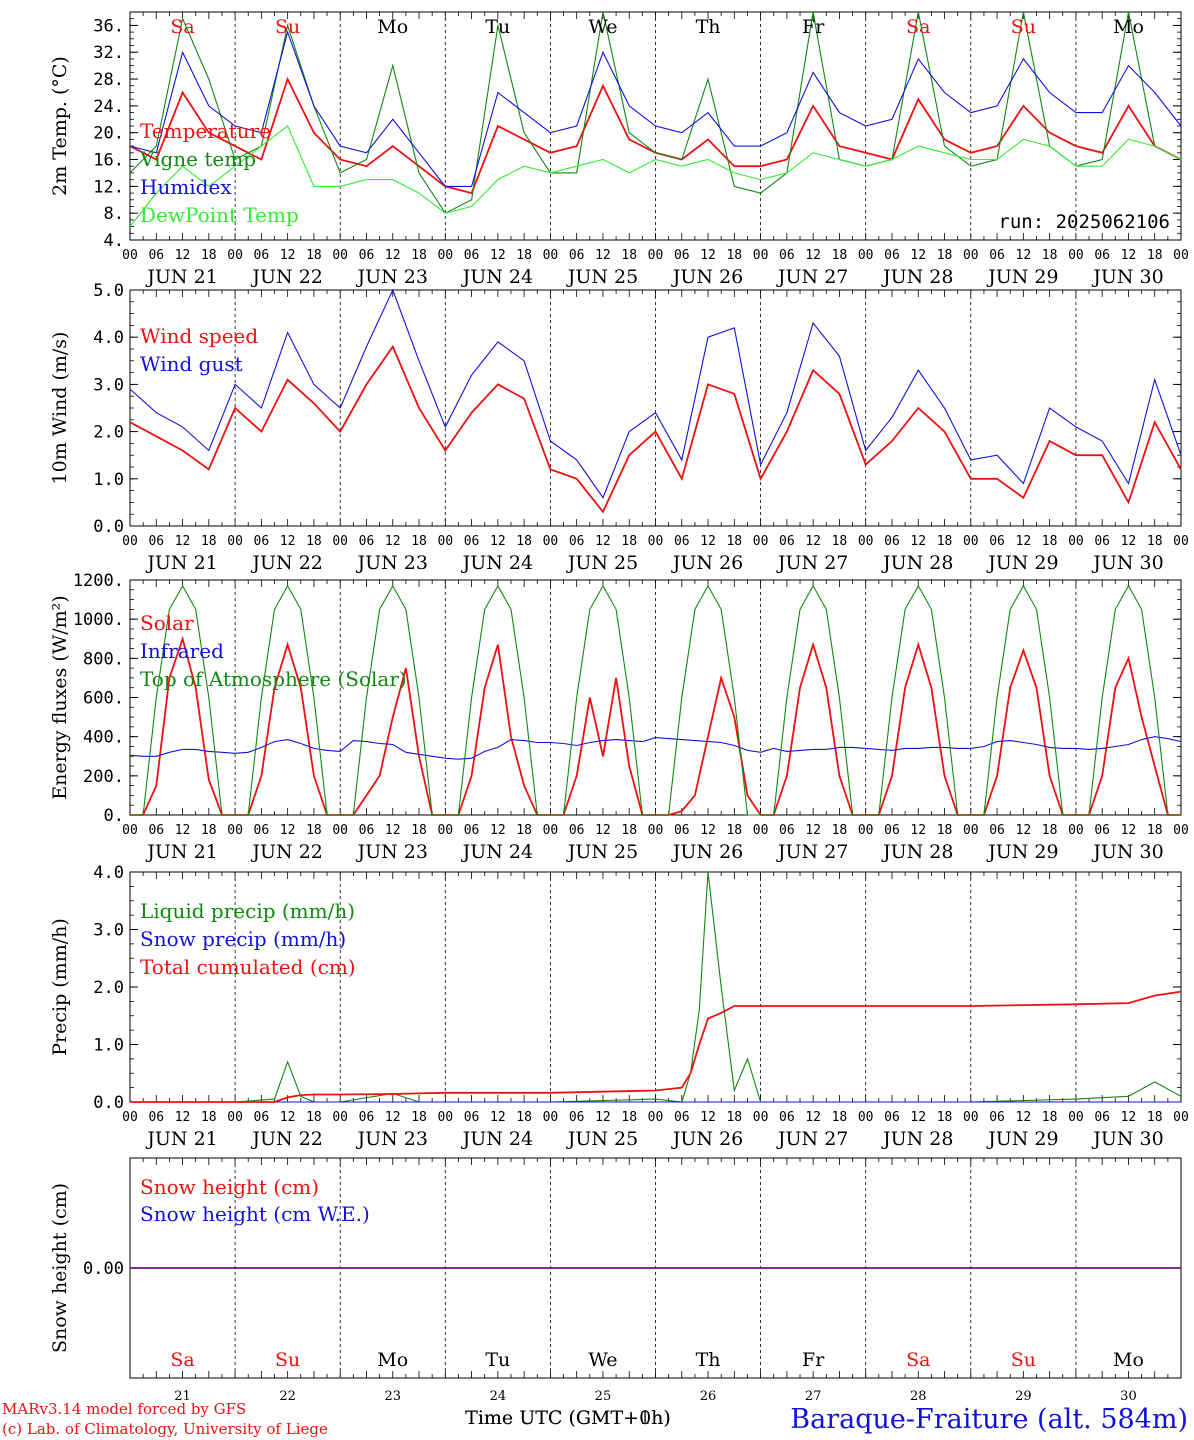  I want to click on series-line-vigne-temp, so click(655, 112).